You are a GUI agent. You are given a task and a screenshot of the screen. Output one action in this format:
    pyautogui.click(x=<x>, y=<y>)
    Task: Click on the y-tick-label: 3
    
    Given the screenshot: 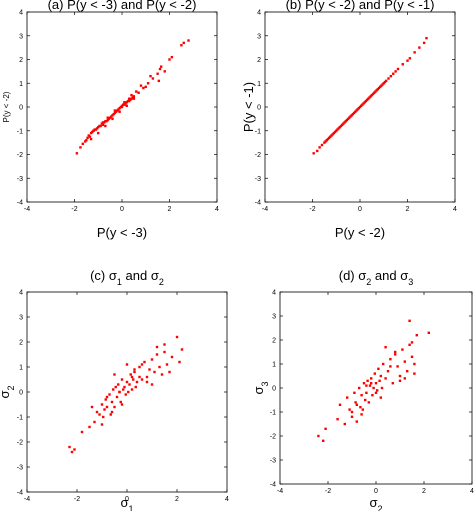 What is the action you would take?
    pyautogui.click(x=259, y=36)
    